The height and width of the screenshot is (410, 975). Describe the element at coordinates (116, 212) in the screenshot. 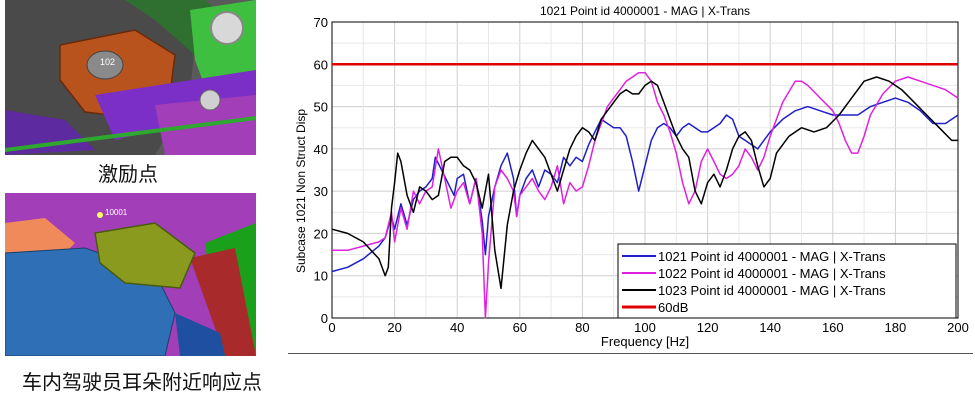

I see `response-node-label: 10001` at that location.